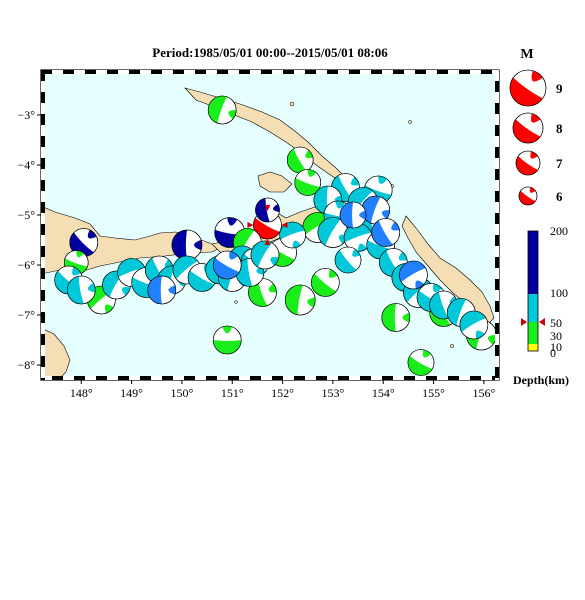  Describe the element at coordinates (383, 393) in the screenshot. I see `x-tick-label: 154°` at that location.